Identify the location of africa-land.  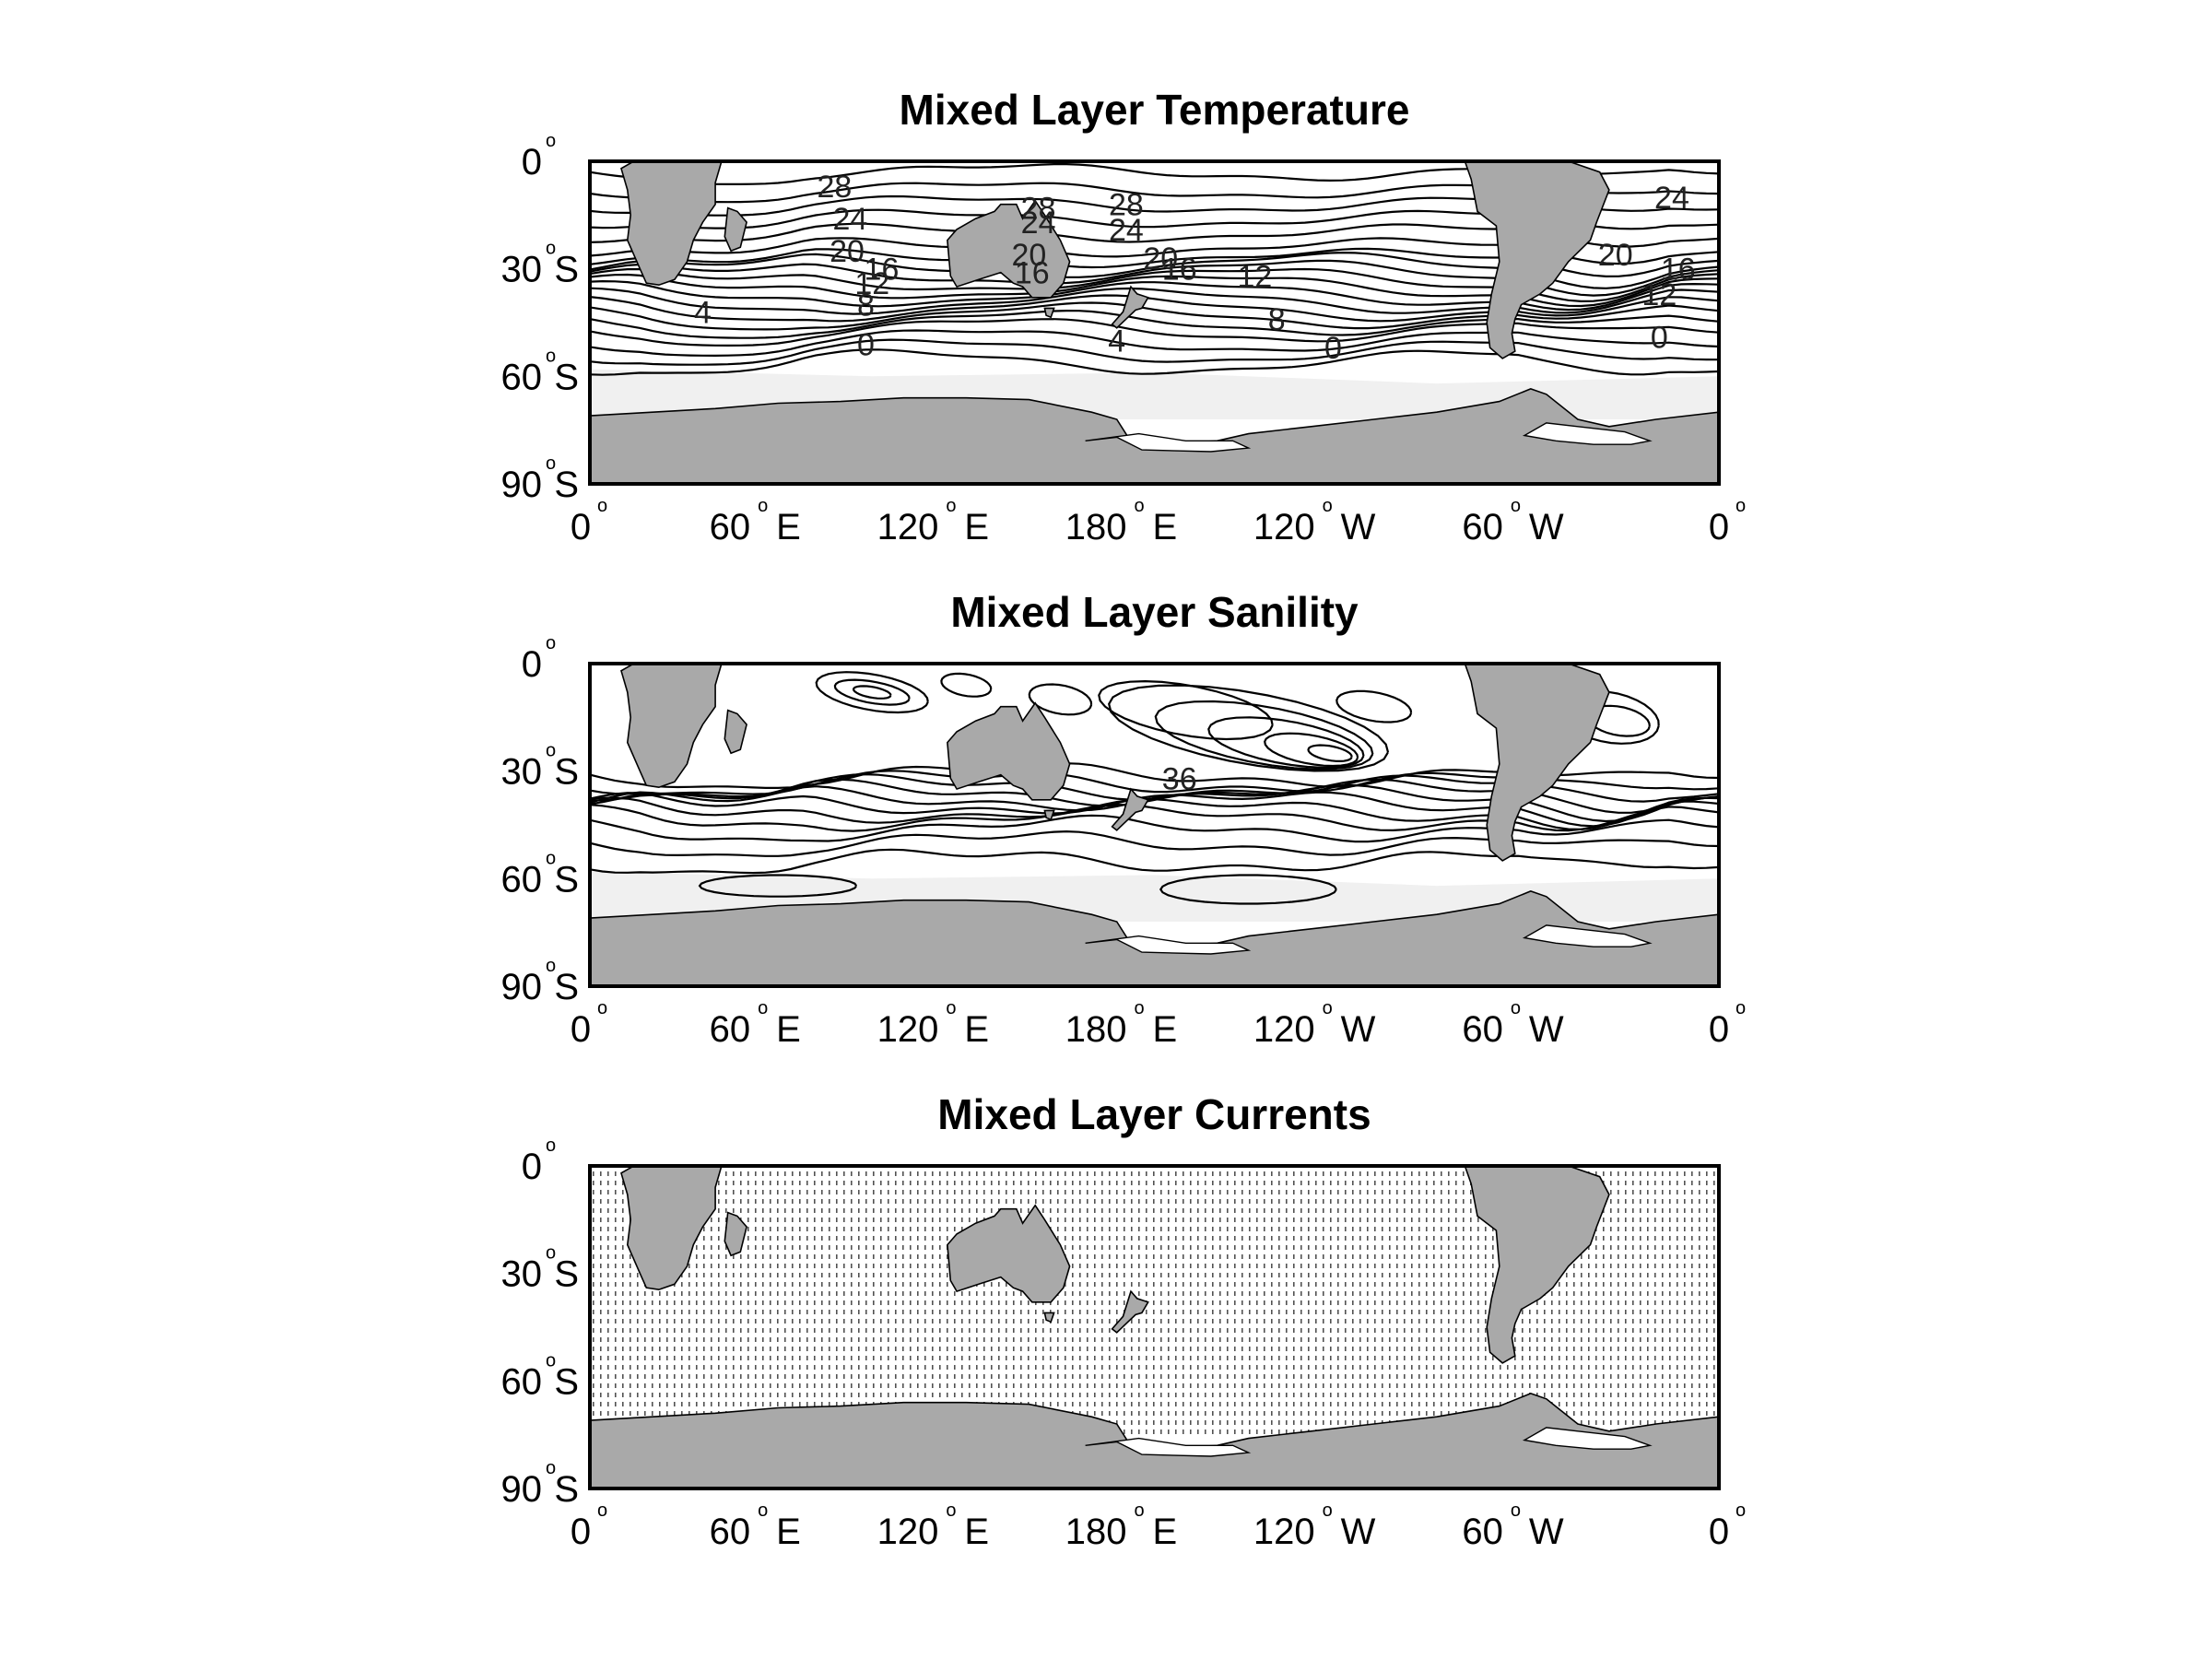
(671, 224).